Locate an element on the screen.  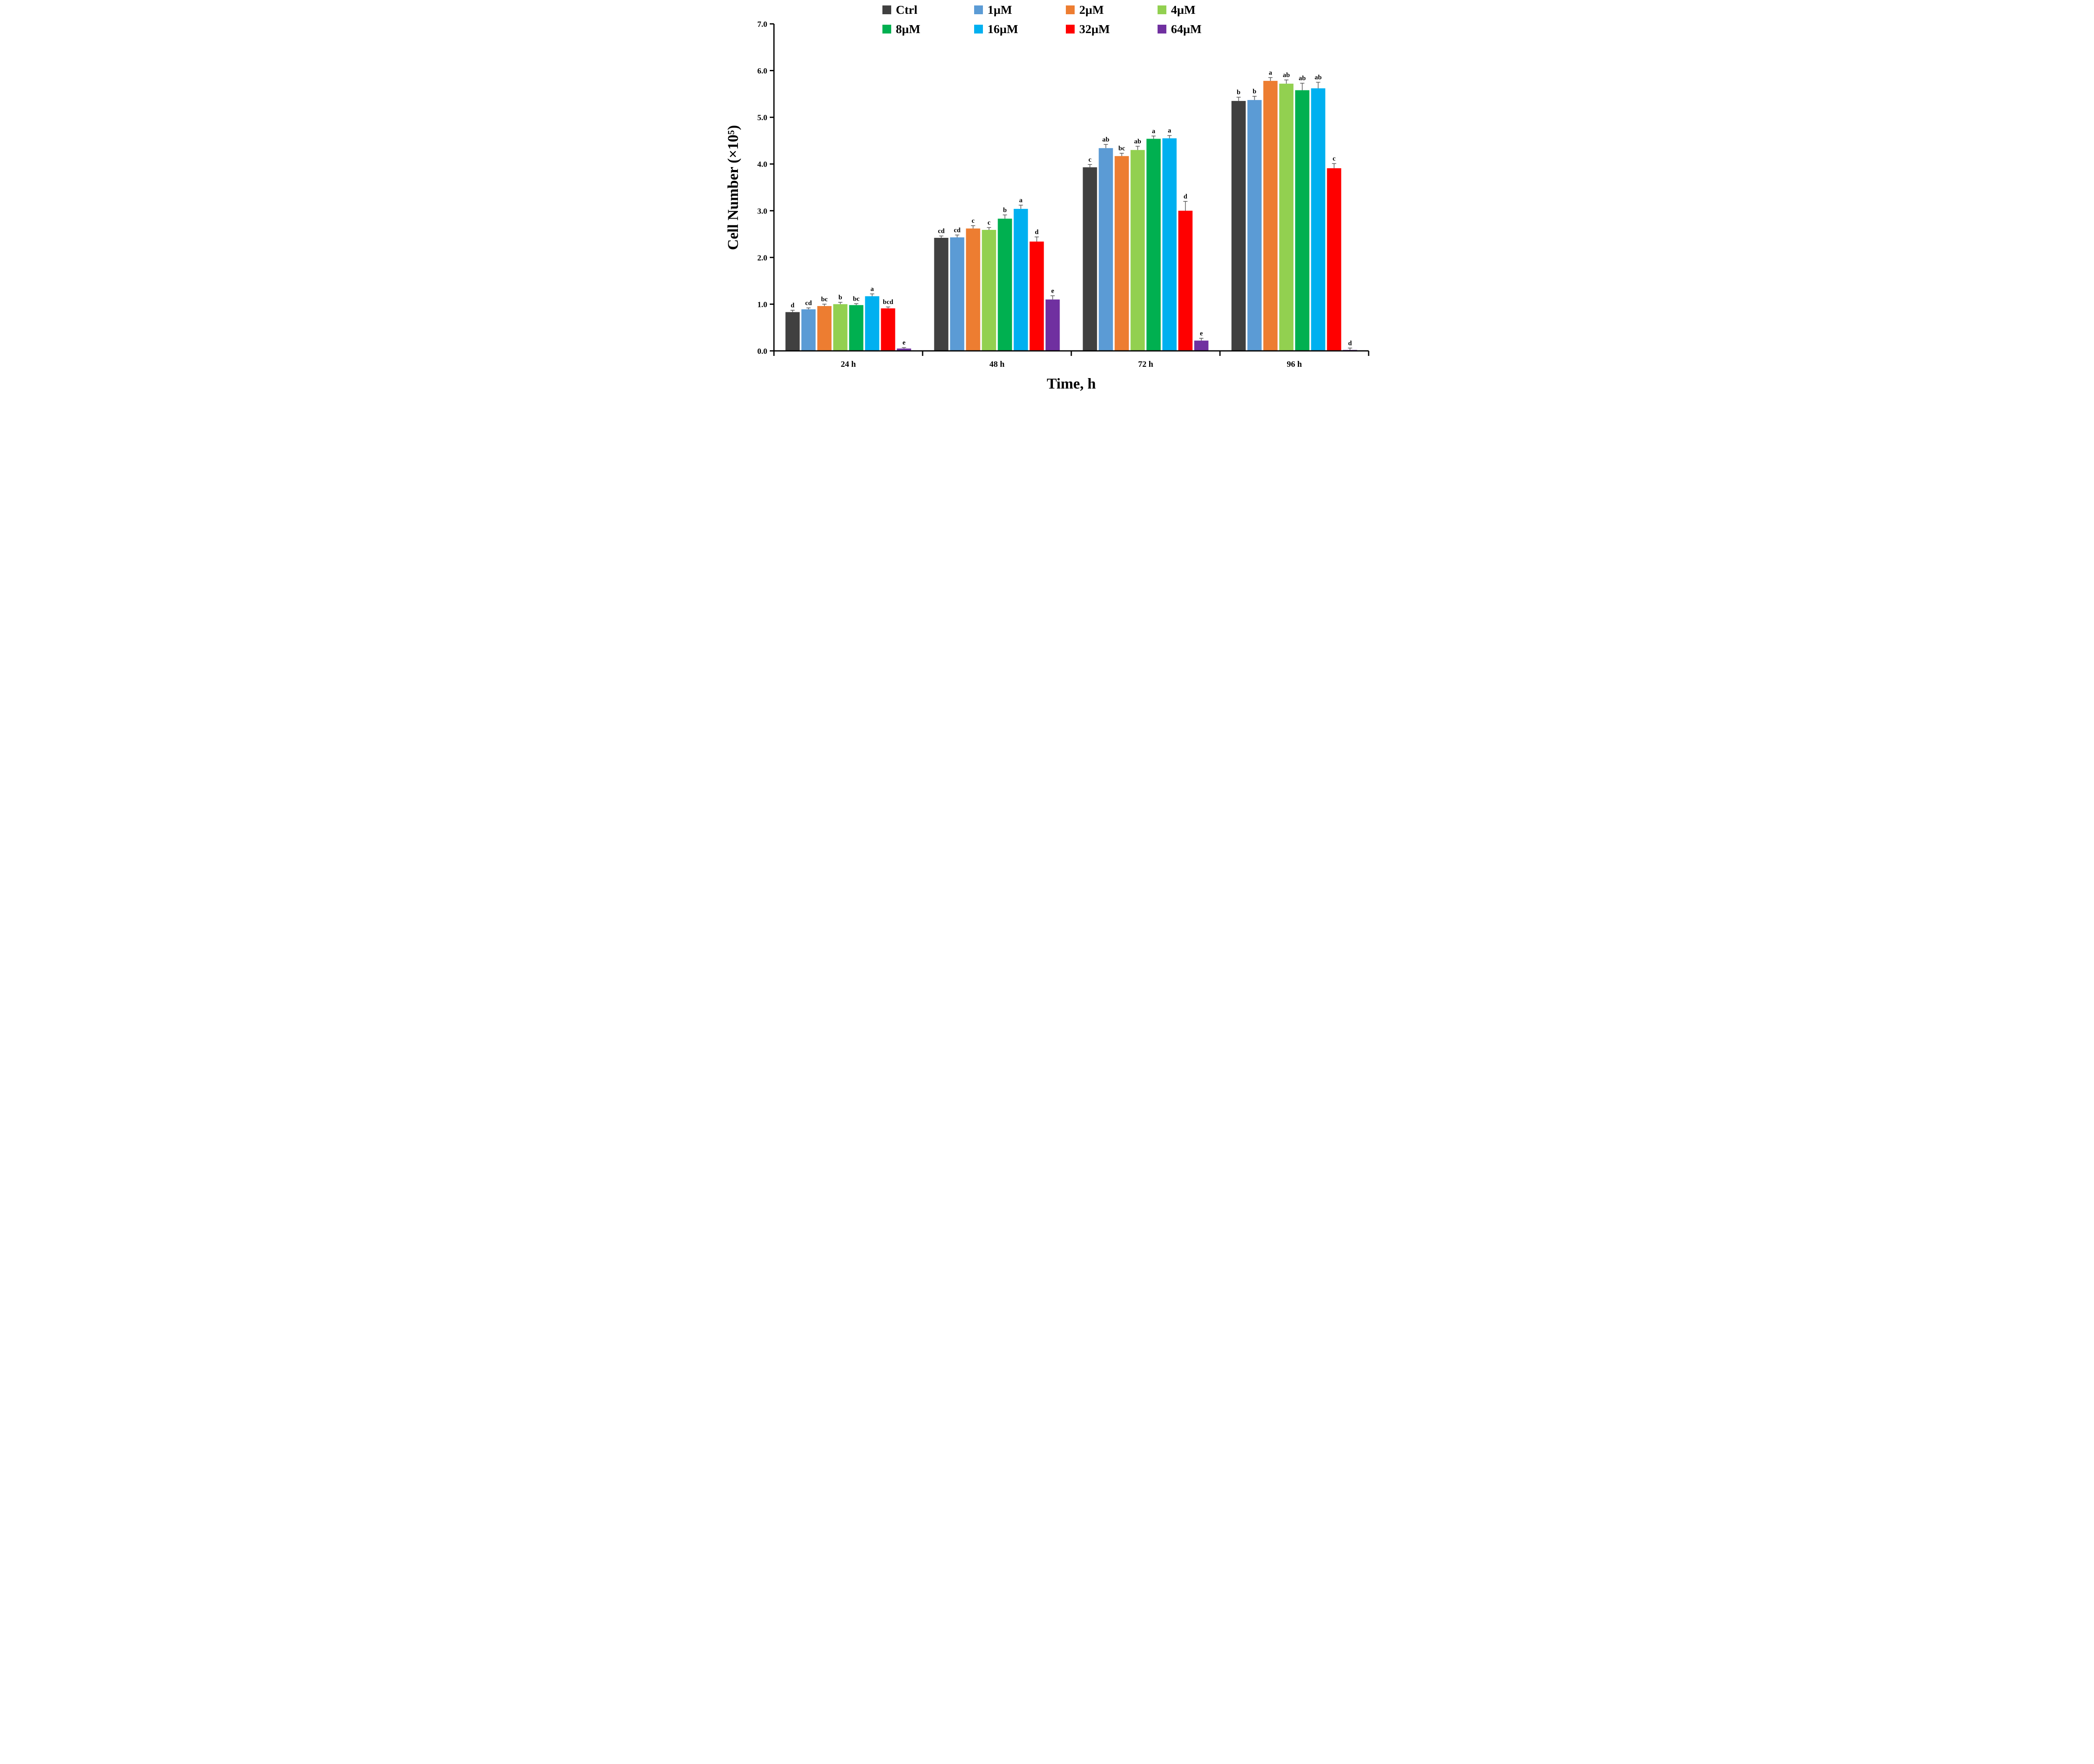
sig-letter: bcd is located at coordinates (888, 302).